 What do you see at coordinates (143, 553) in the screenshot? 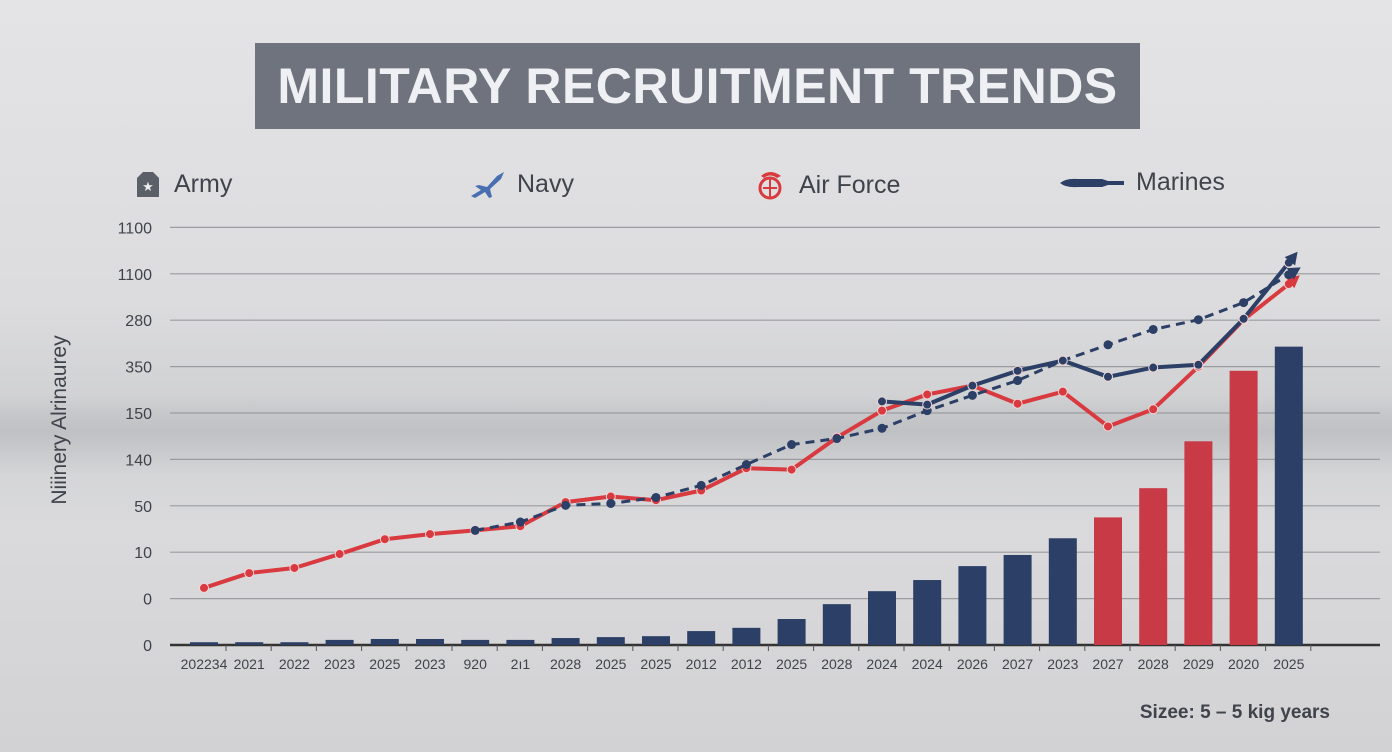
I see `y-tick-label: 10` at bounding box center [143, 553].